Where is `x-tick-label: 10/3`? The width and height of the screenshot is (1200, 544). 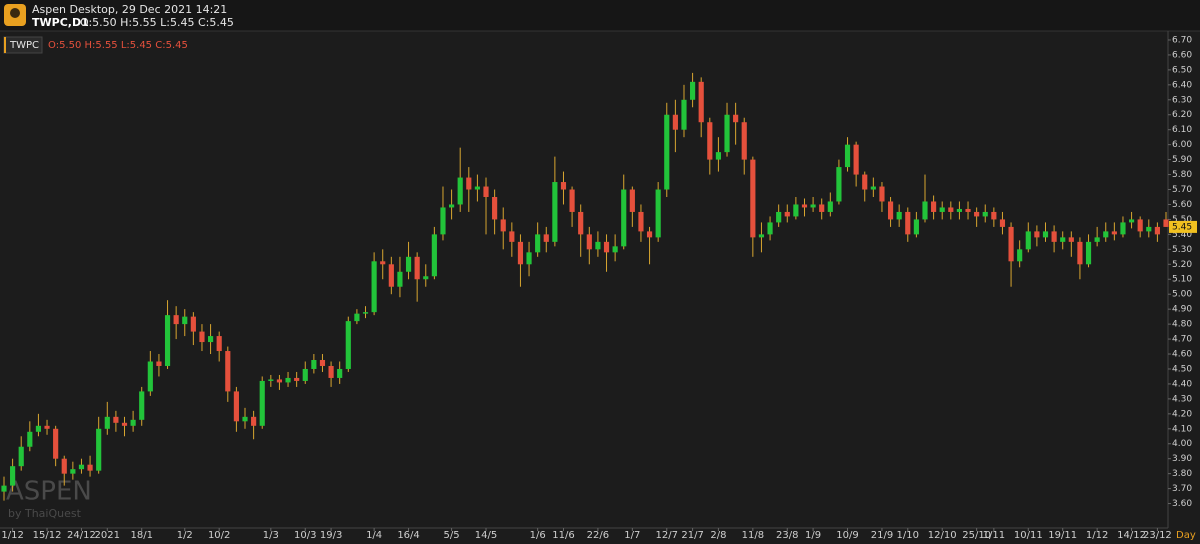
x-tick-label: 10/3 is located at coordinates (305, 535).